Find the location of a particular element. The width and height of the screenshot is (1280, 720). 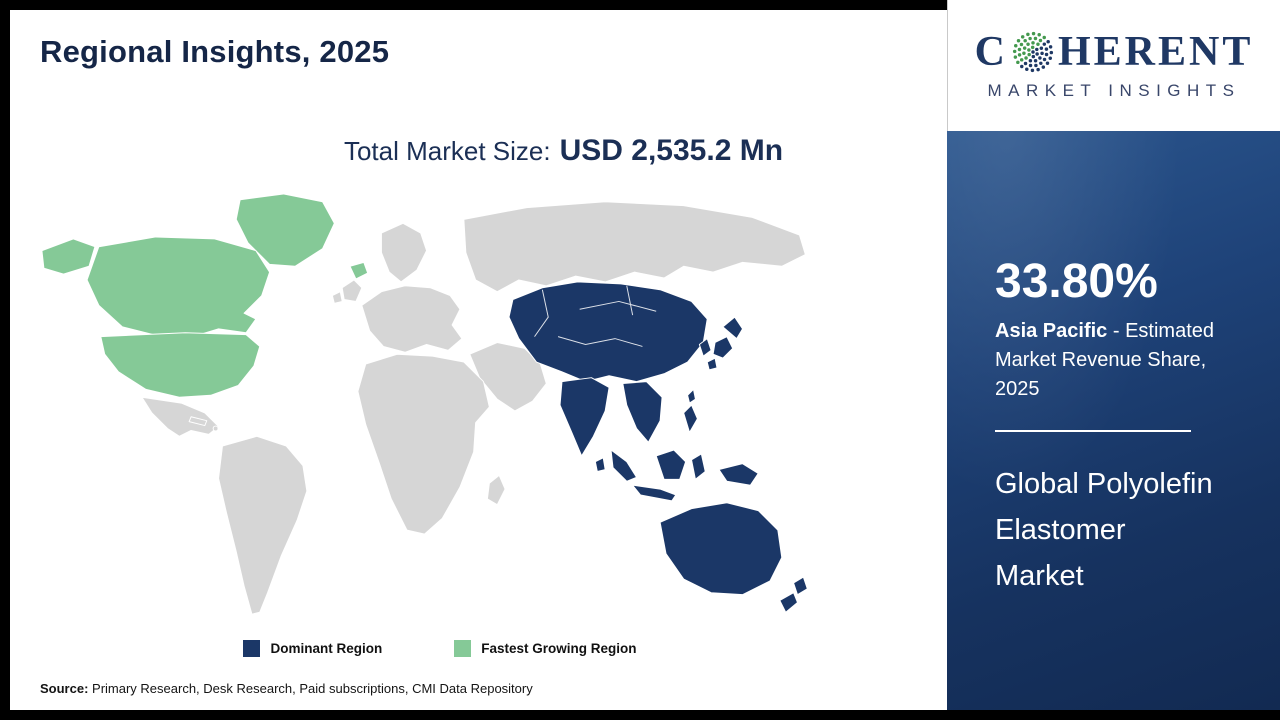

map-iceland is located at coordinates (359, 270).